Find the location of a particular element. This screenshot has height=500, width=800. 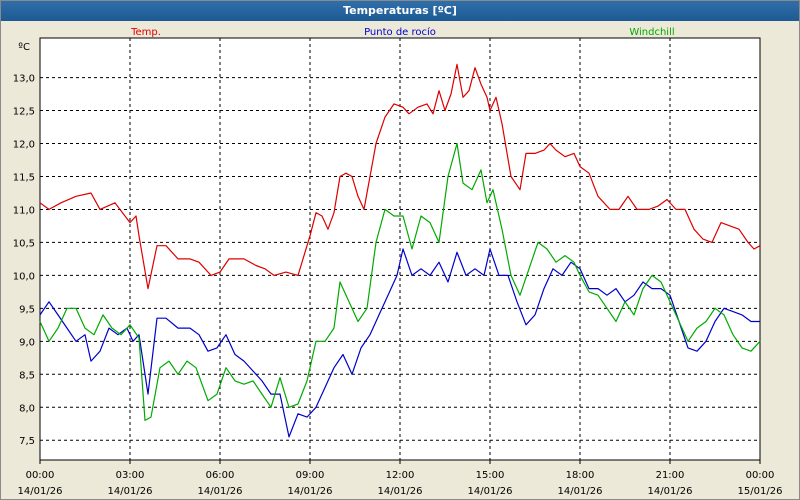

x-tick-time: 06:00 is located at coordinates (220, 475).